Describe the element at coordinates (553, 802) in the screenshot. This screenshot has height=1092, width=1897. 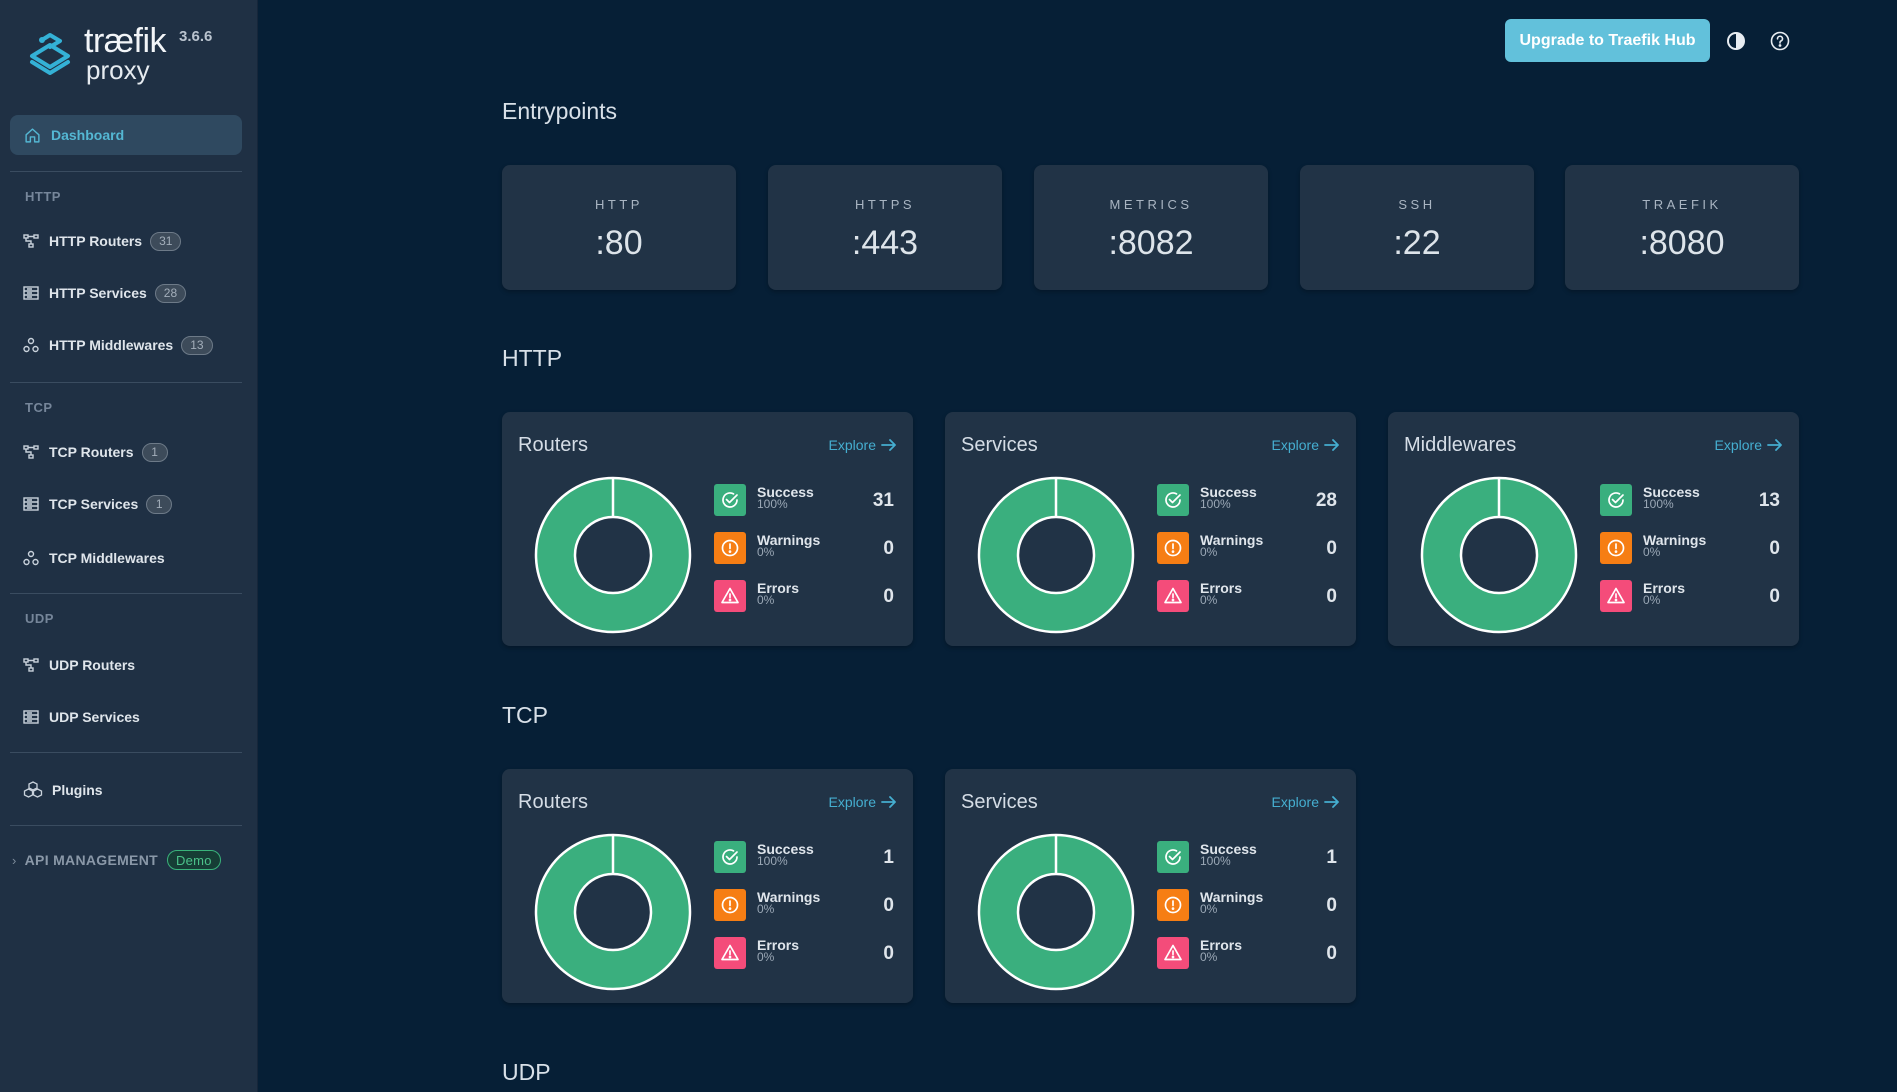
I see `card-title: Routers` at that location.